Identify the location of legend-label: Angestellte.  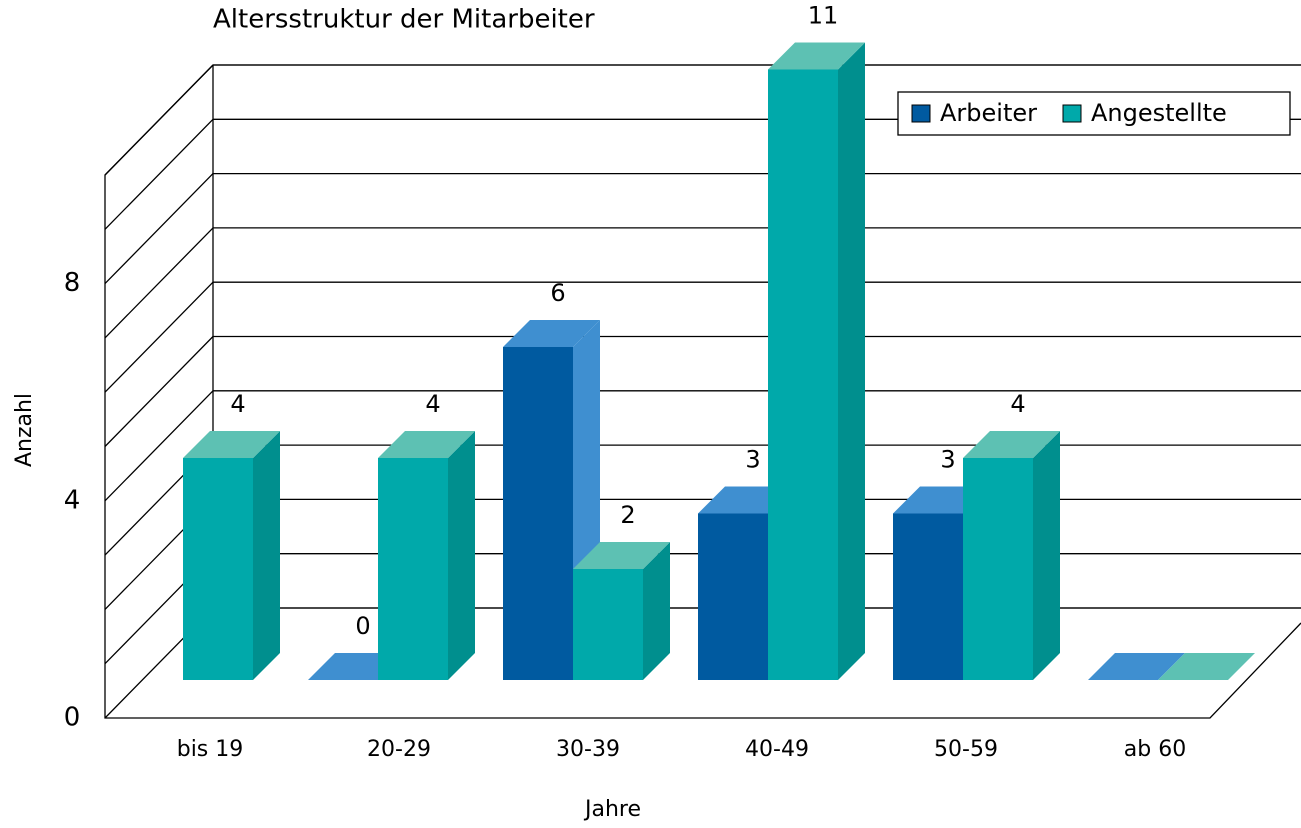
(1159, 113).